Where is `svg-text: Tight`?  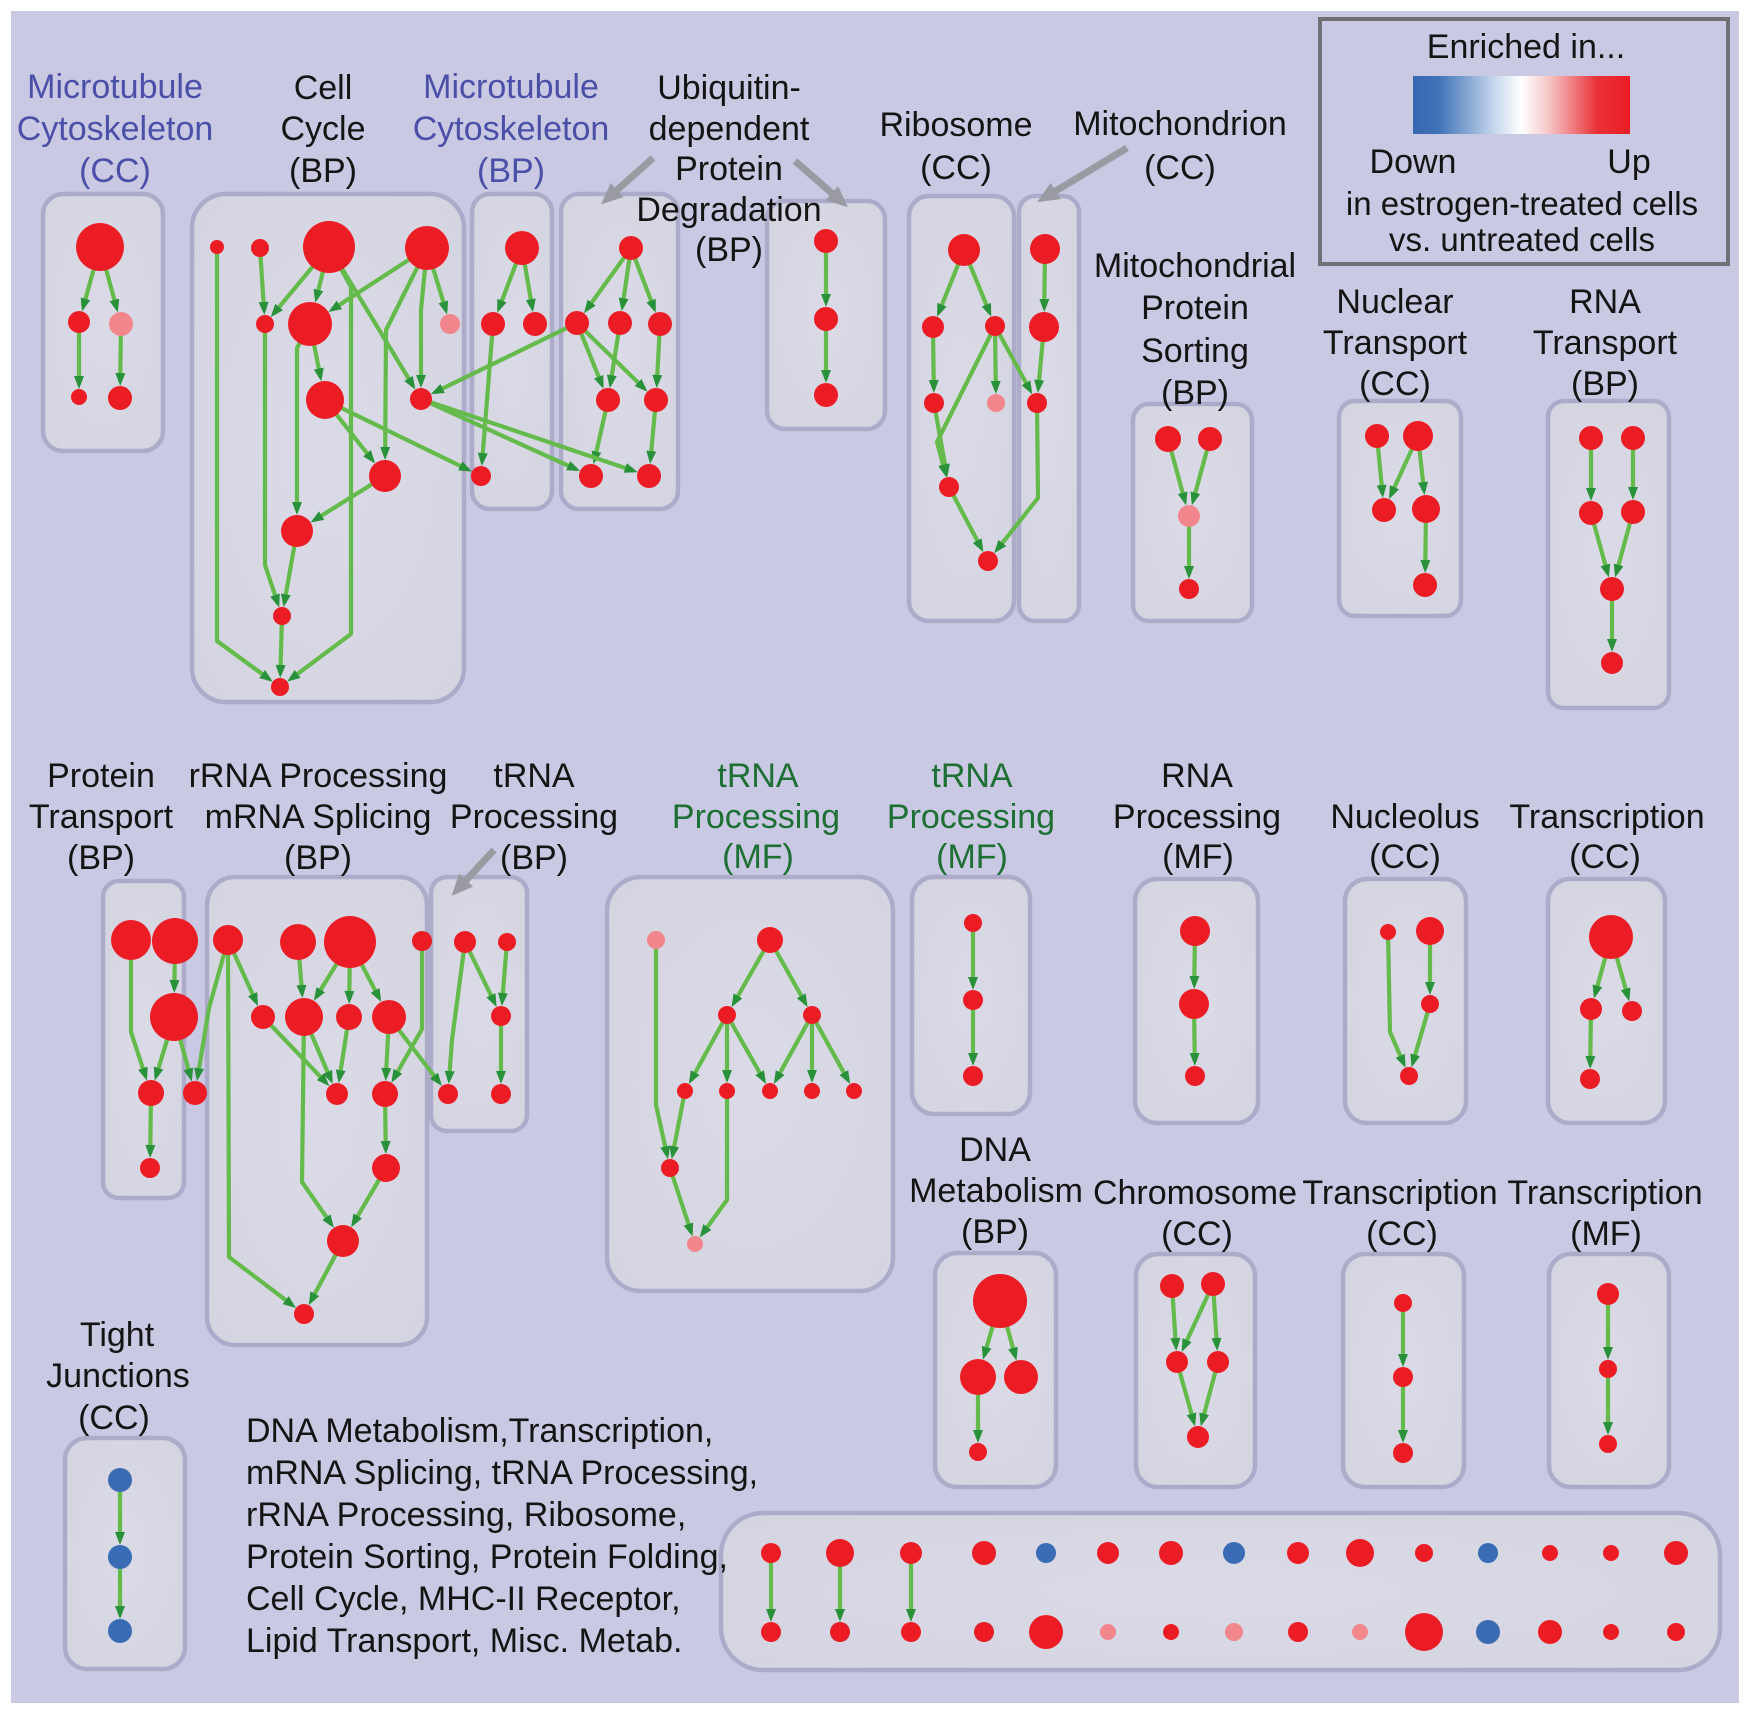 svg-text: Tight is located at coordinates (117, 1335).